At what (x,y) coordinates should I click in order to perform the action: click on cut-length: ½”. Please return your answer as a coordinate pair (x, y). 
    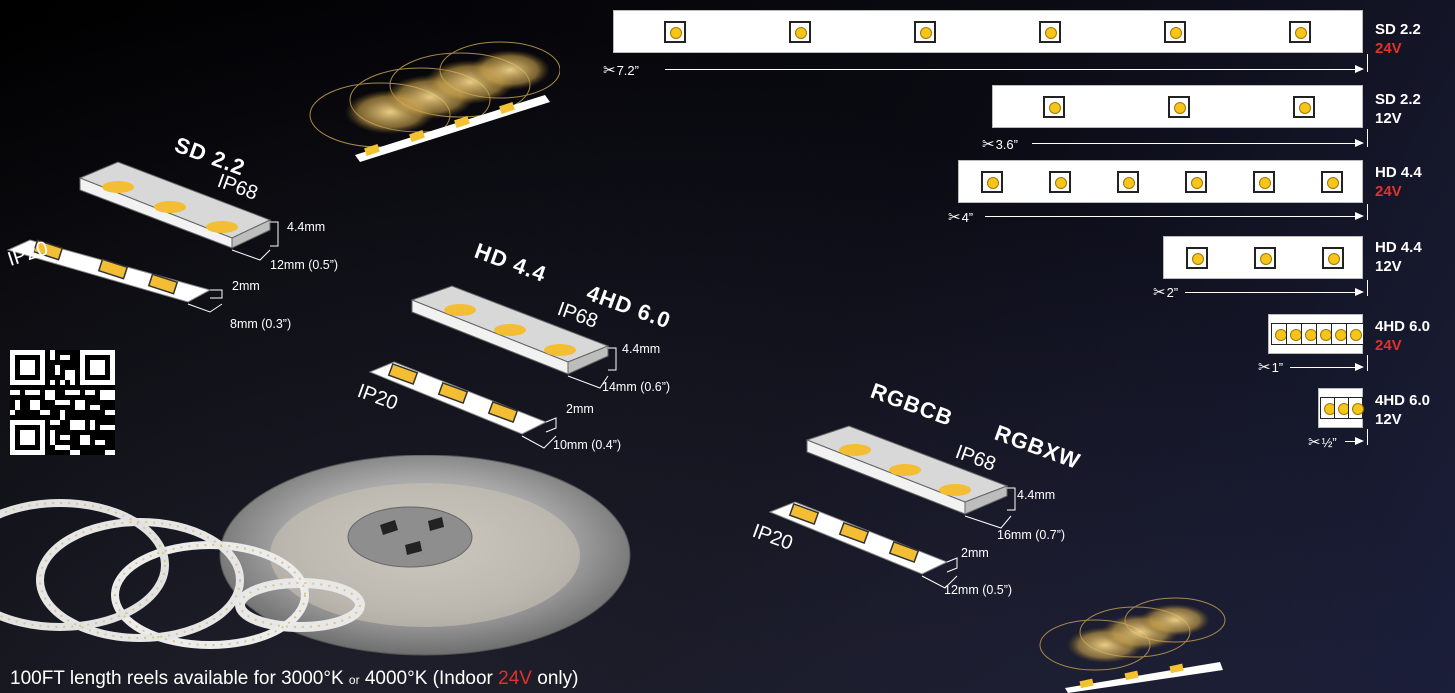
    Looking at the image, I should click on (1329, 442).